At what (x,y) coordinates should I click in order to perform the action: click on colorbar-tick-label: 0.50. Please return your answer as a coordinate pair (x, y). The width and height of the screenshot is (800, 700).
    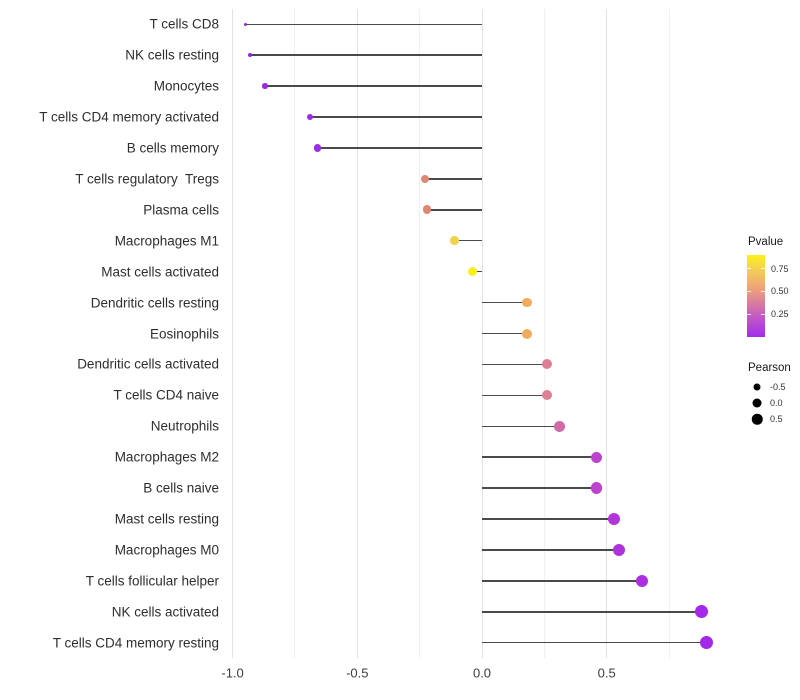
    Looking at the image, I should click on (780, 291).